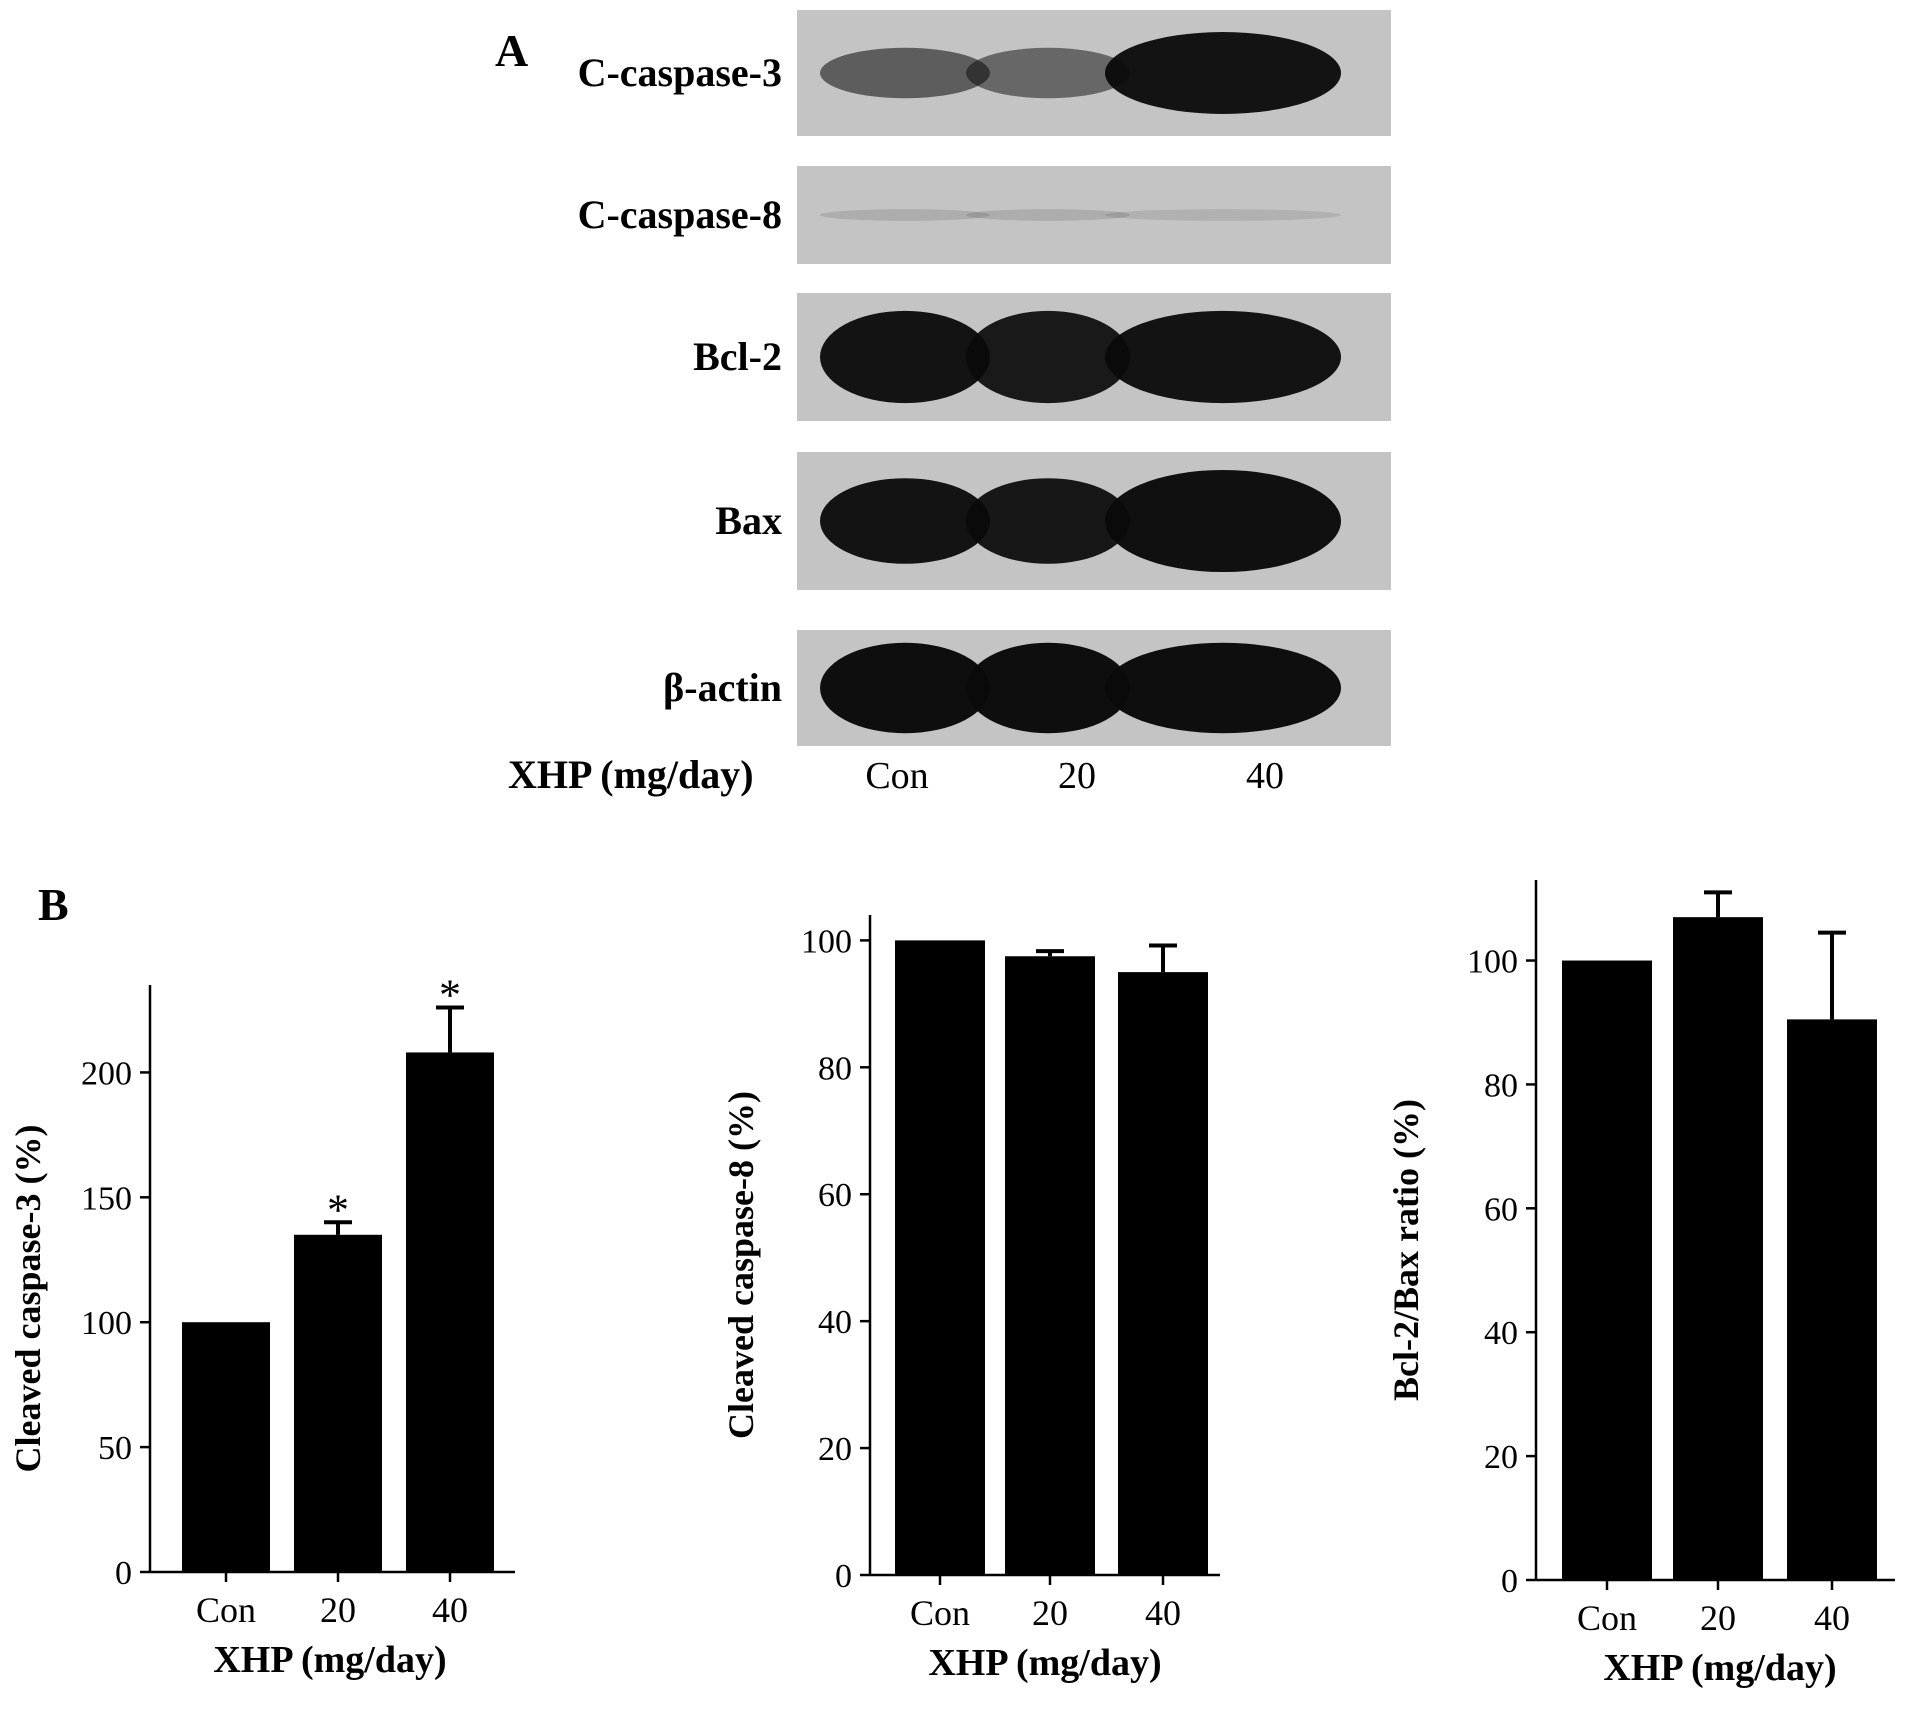 This screenshot has height=1715, width=1913. What do you see at coordinates (896, 776) in the screenshot?
I see `lane-label-con: Con` at bounding box center [896, 776].